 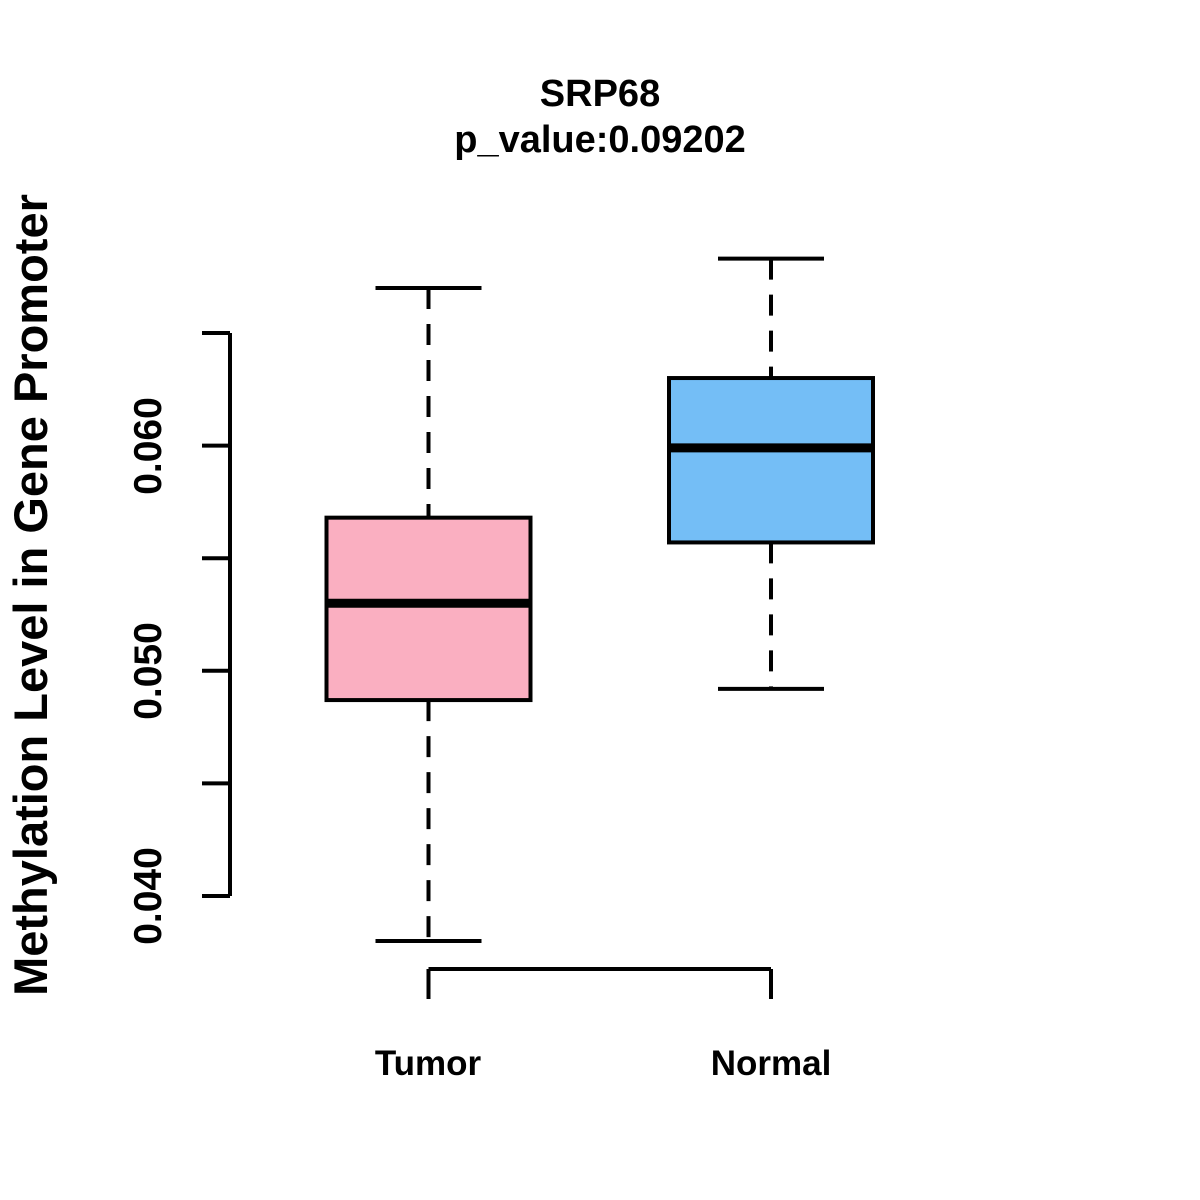 What do you see at coordinates (771, 1063) in the screenshot?
I see `group-label-normal: Normal` at bounding box center [771, 1063].